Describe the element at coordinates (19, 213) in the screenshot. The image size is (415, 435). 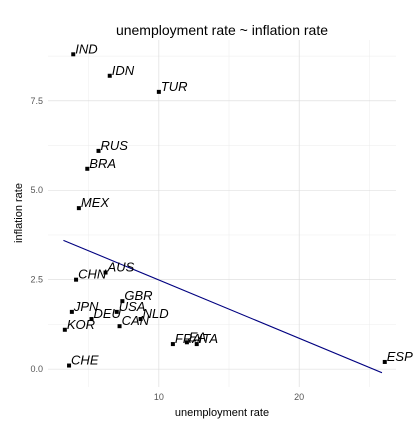
I see `y-axis-title: inflation rate` at that location.